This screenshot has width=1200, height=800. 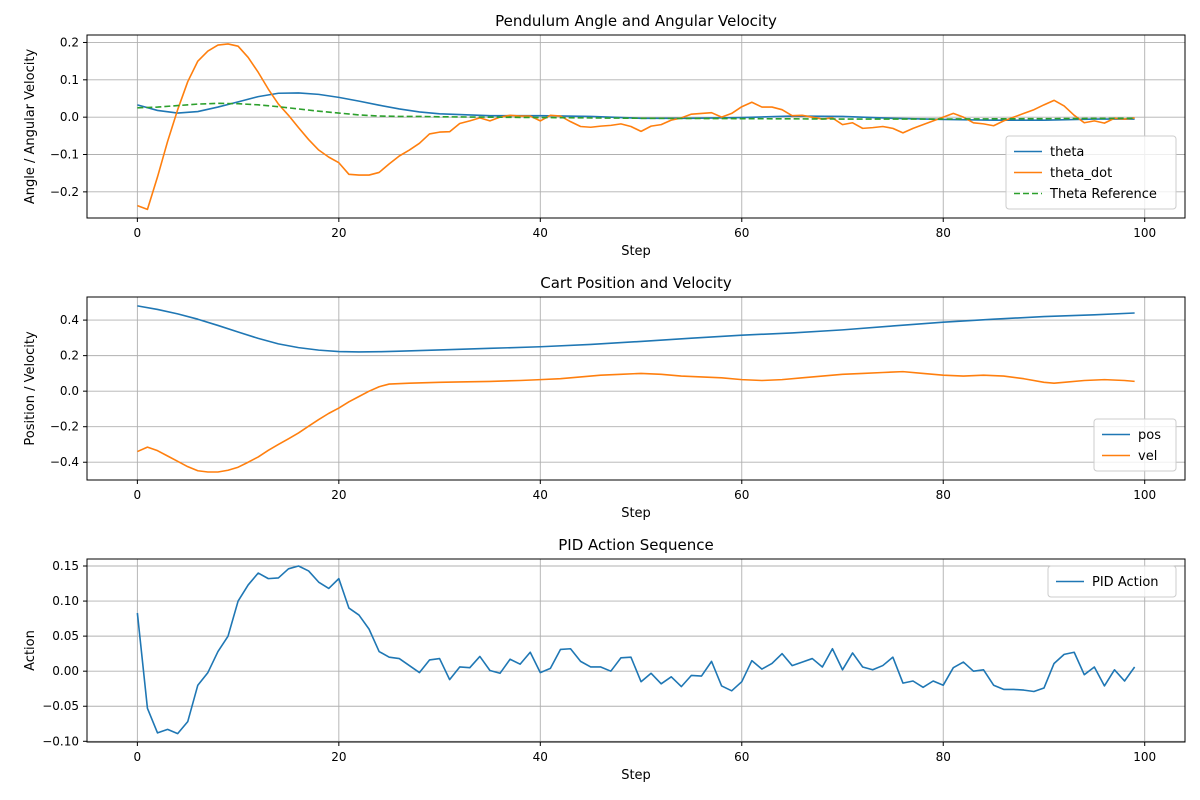 I want to click on chart-title: PID Action Sequence, so click(x=636, y=545).